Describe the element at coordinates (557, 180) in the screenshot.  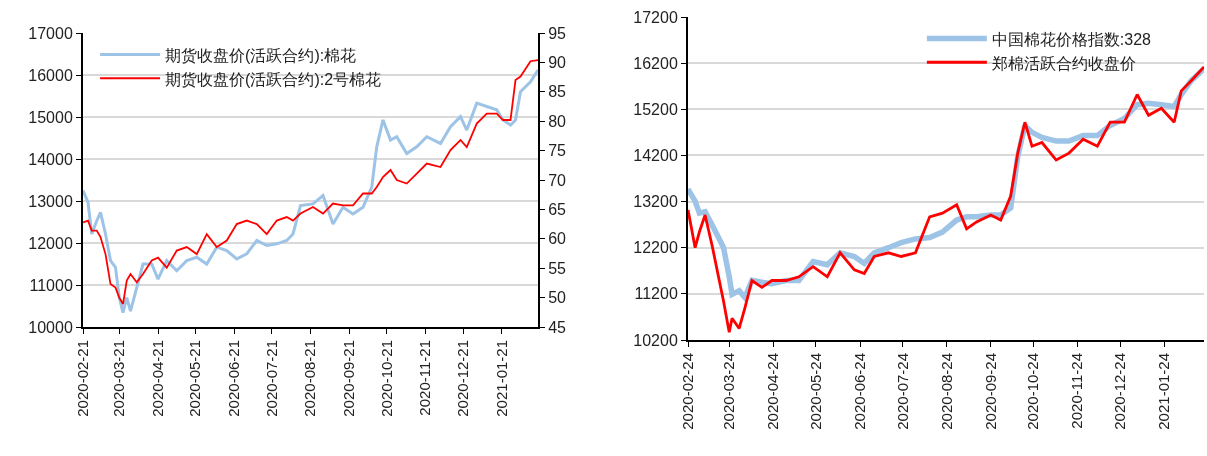
I see `y2-tick-label: 70` at that location.